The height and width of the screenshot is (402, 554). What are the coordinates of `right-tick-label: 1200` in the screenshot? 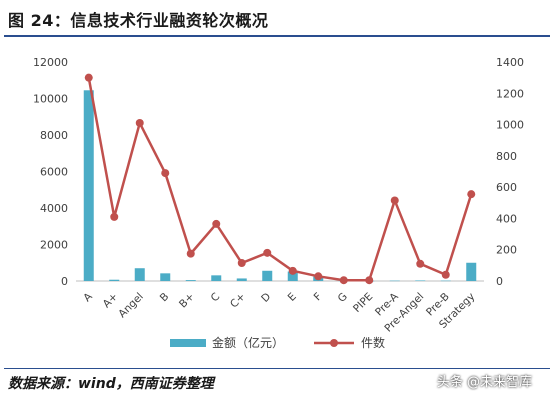 It's located at (510, 93).